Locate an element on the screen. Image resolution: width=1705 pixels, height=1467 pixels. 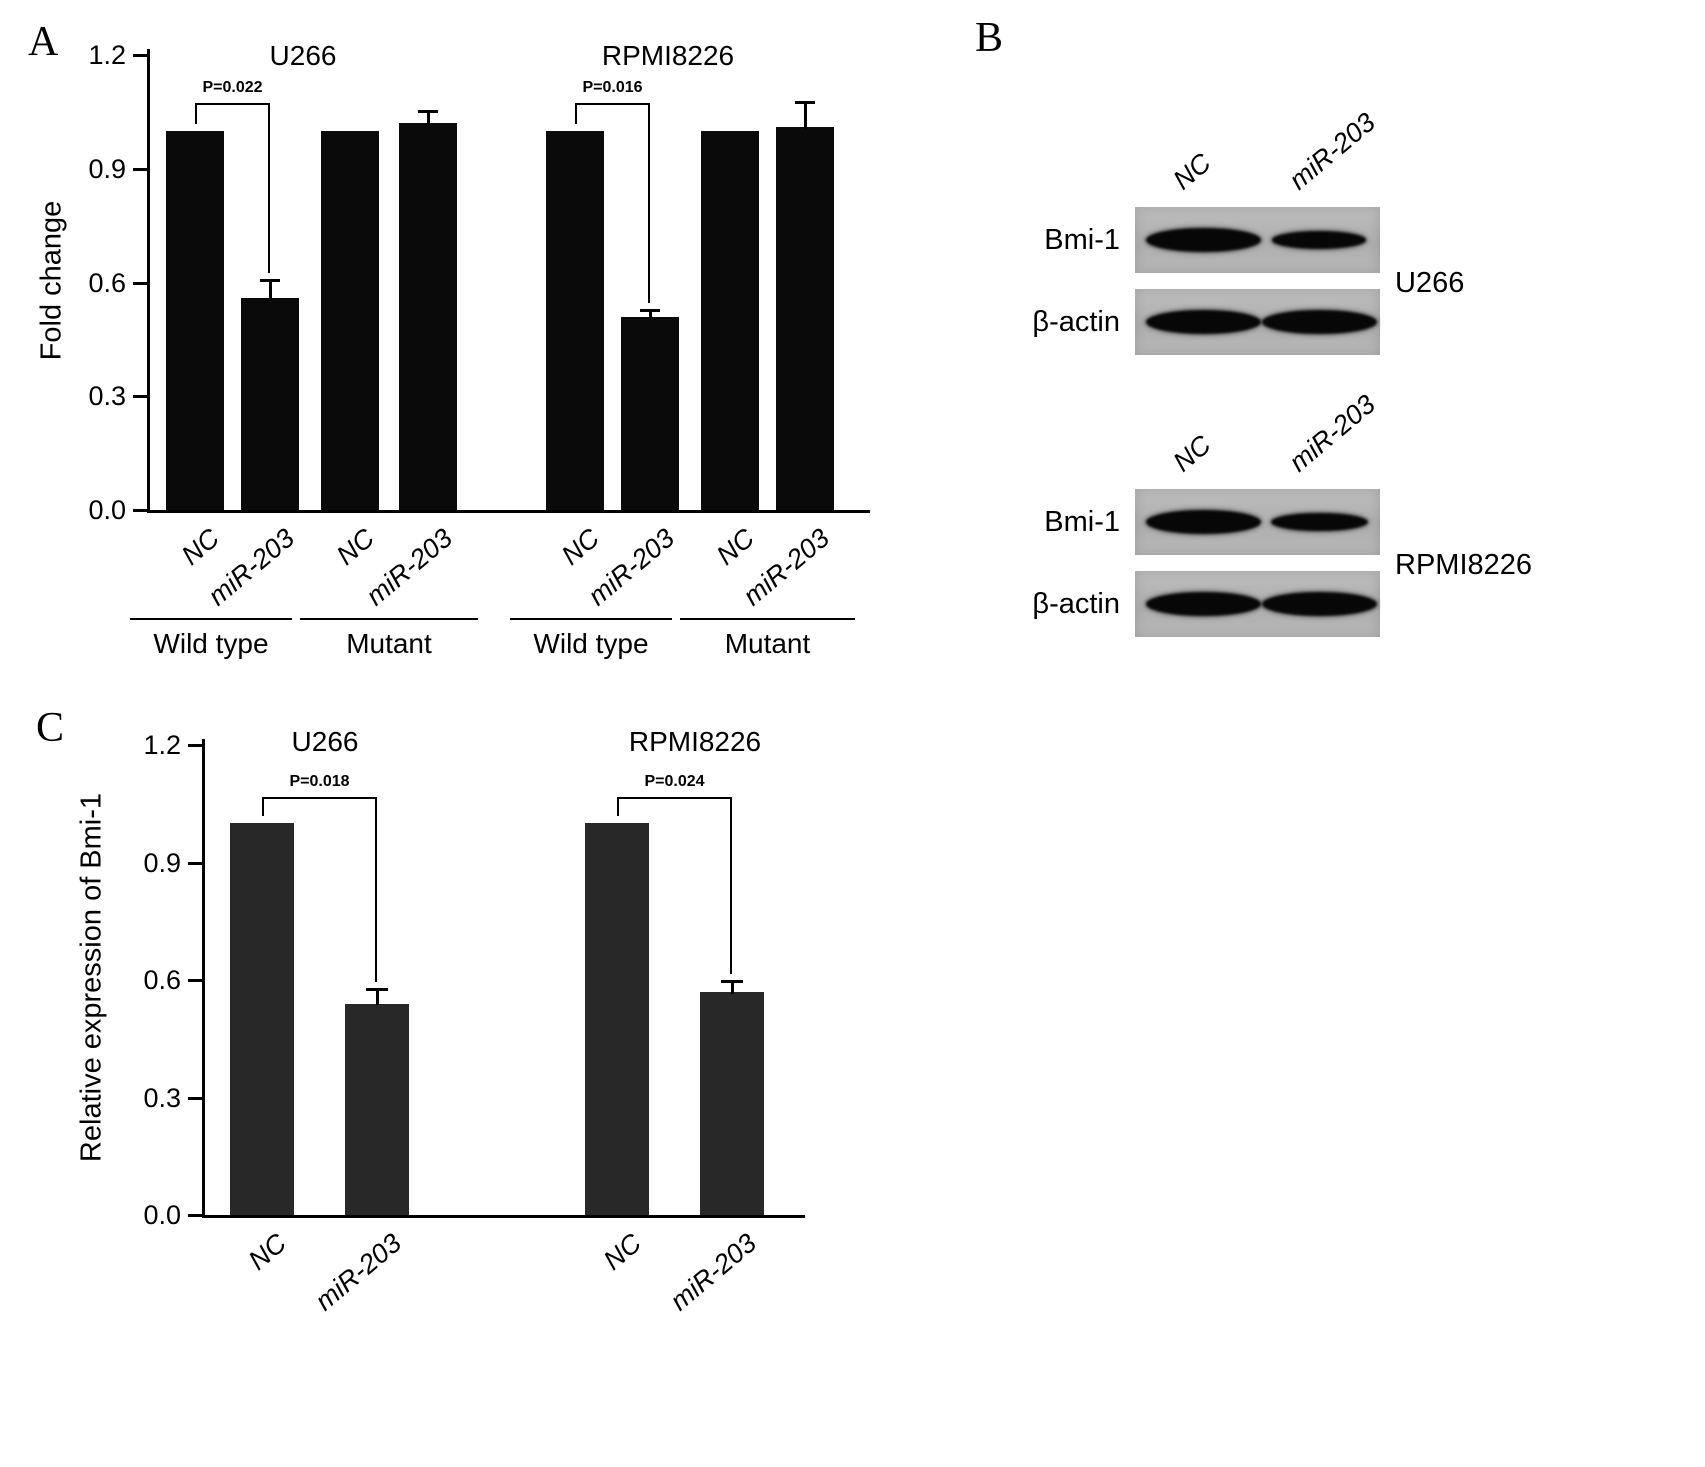
p-value-label: P=0.016 is located at coordinates (612, 87).